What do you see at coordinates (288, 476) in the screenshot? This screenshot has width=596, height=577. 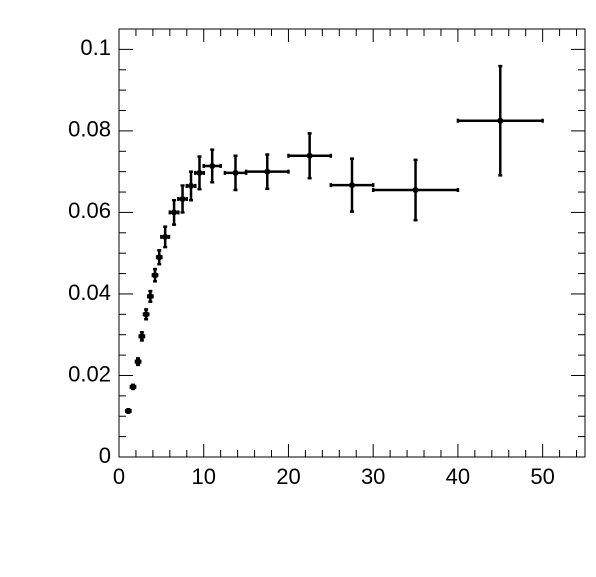 I see `x-tick-label: 20` at bounding box center [288, 476].